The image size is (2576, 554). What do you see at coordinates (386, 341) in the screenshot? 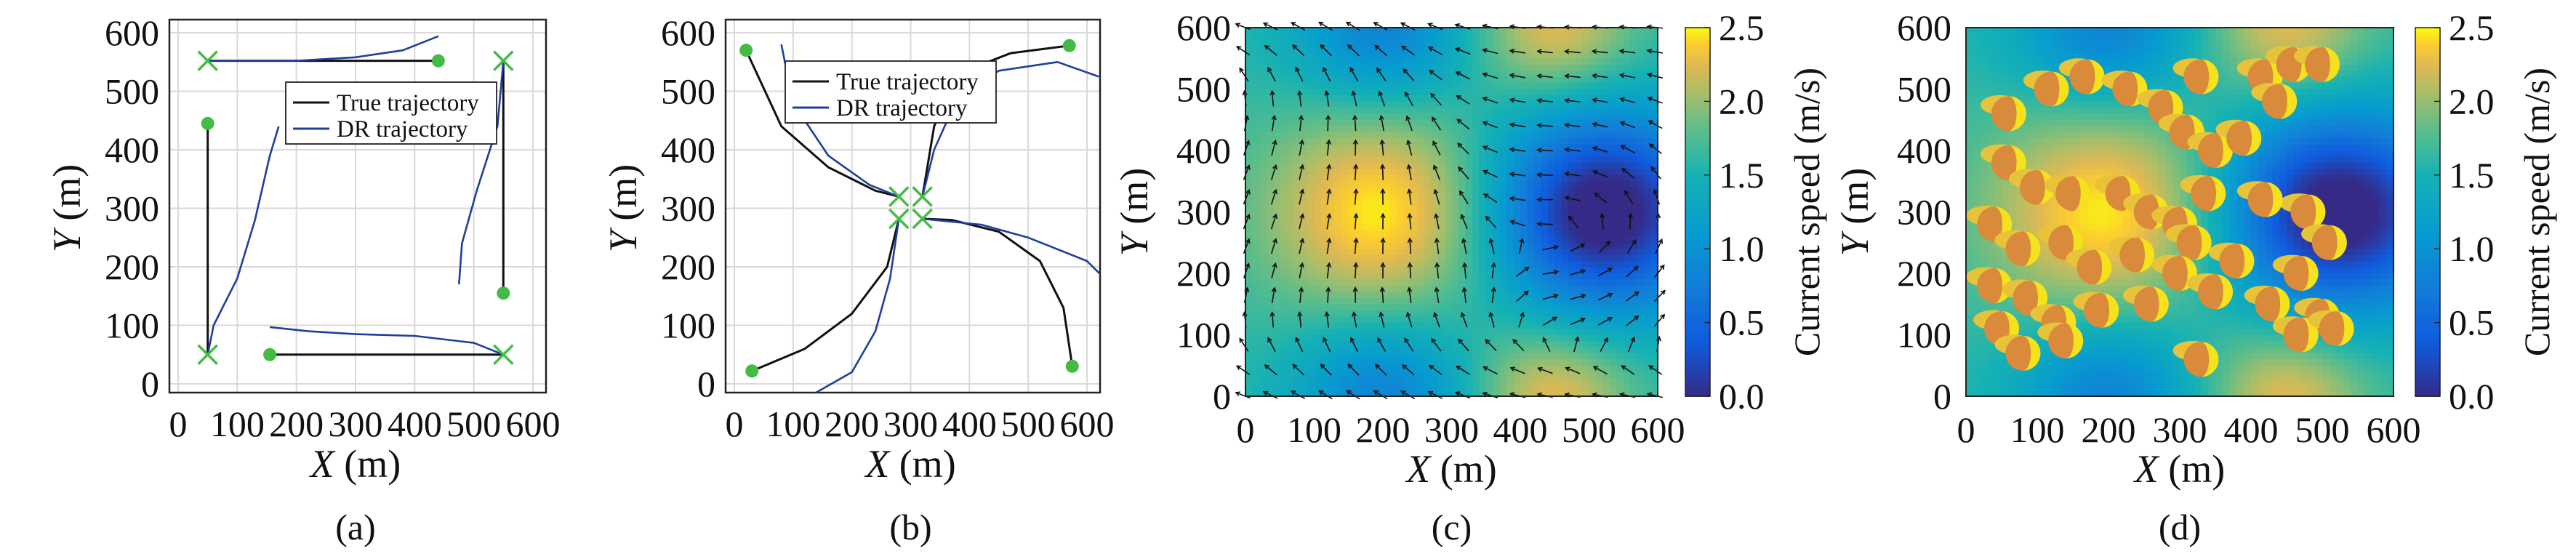
I see `dr-trajectory-line` at bounding box center [386, 341].